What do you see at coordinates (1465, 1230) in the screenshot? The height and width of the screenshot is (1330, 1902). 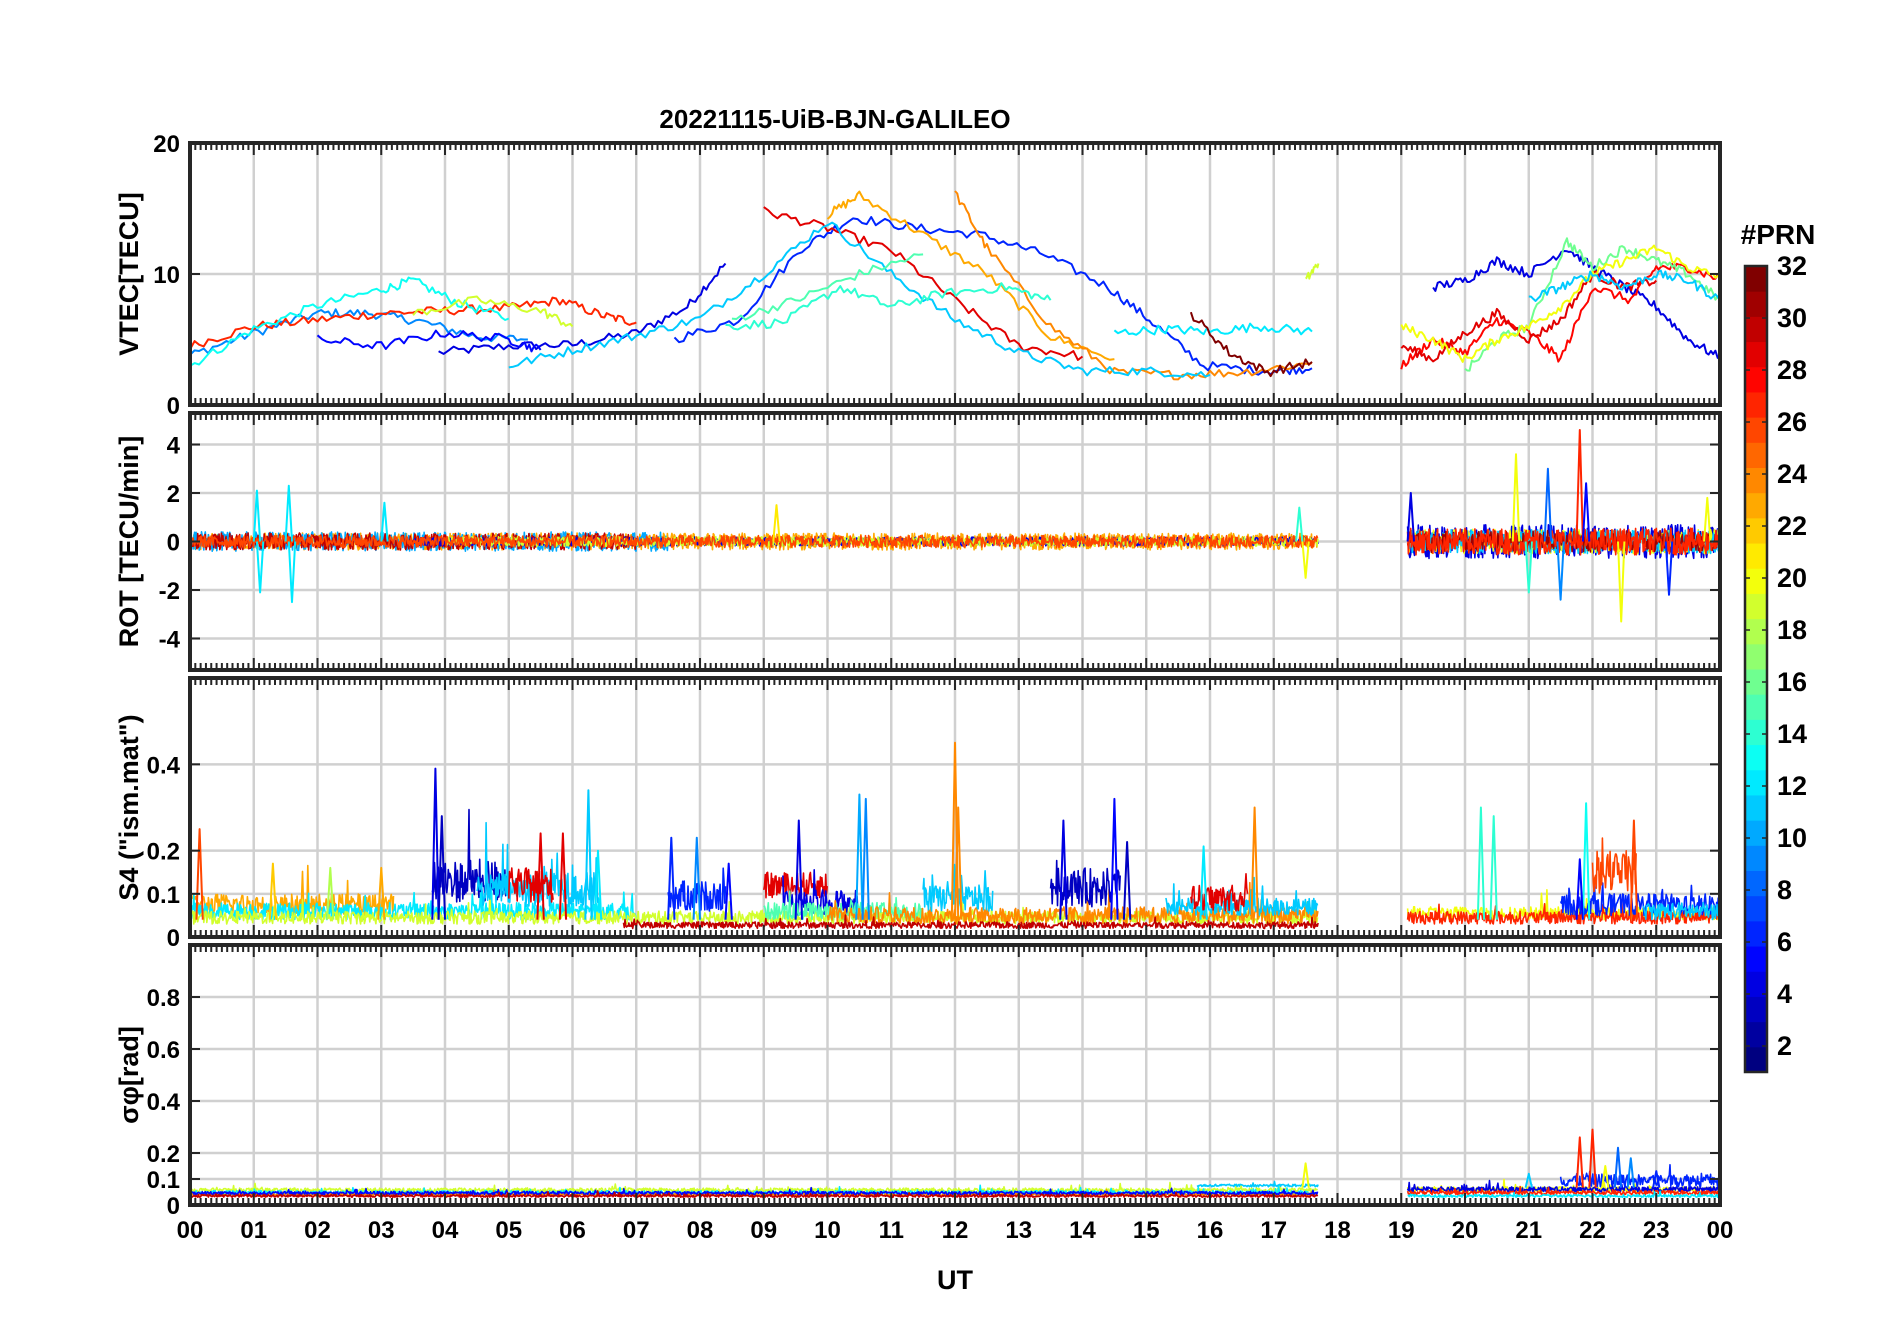 I see `x-tick-label: 20` at bounding box center [1465, 1230].